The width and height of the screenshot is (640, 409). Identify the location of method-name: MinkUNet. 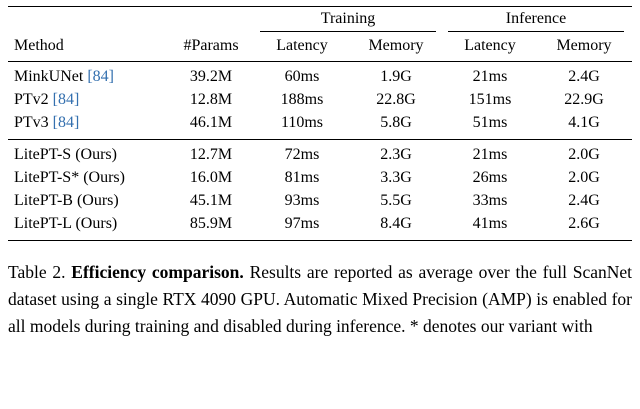
(49, 76).